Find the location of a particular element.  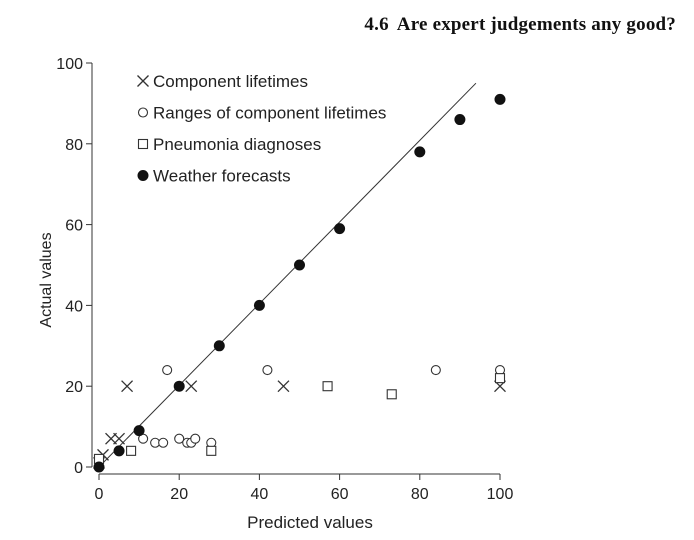

legend-label: Pneumonia diagnoses is located at coordinates (237, 144).